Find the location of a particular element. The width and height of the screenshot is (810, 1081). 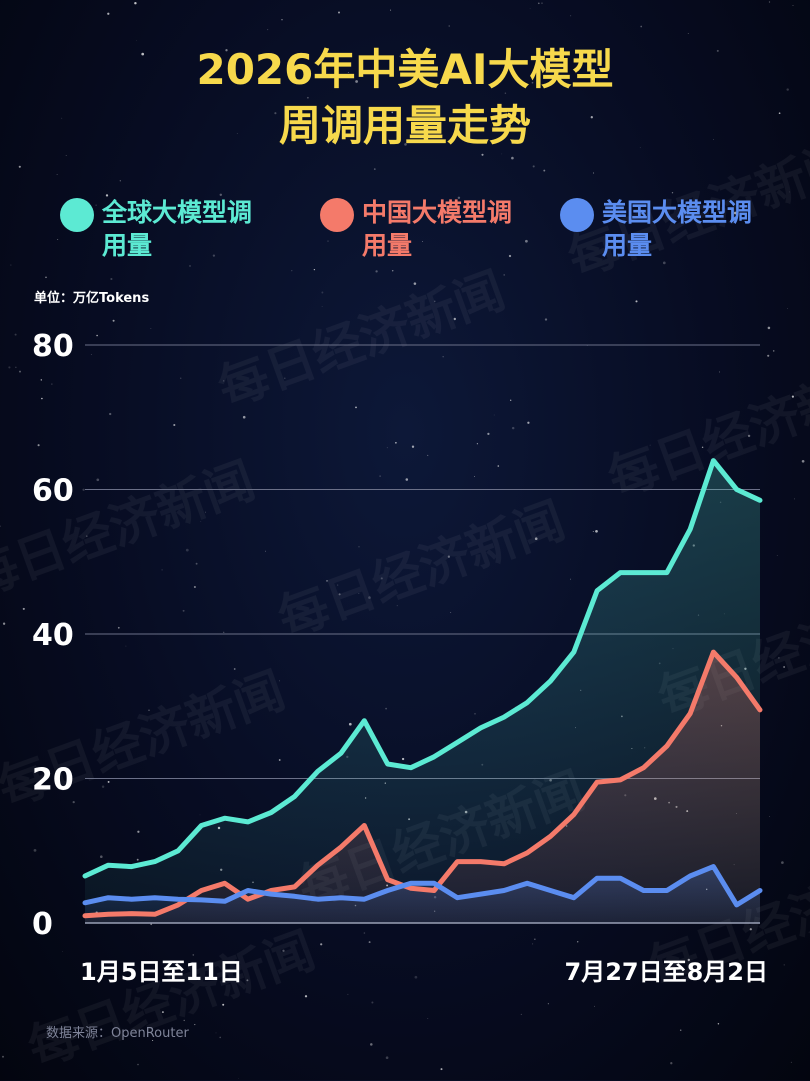

area-us is located at coordinates (422, 894).